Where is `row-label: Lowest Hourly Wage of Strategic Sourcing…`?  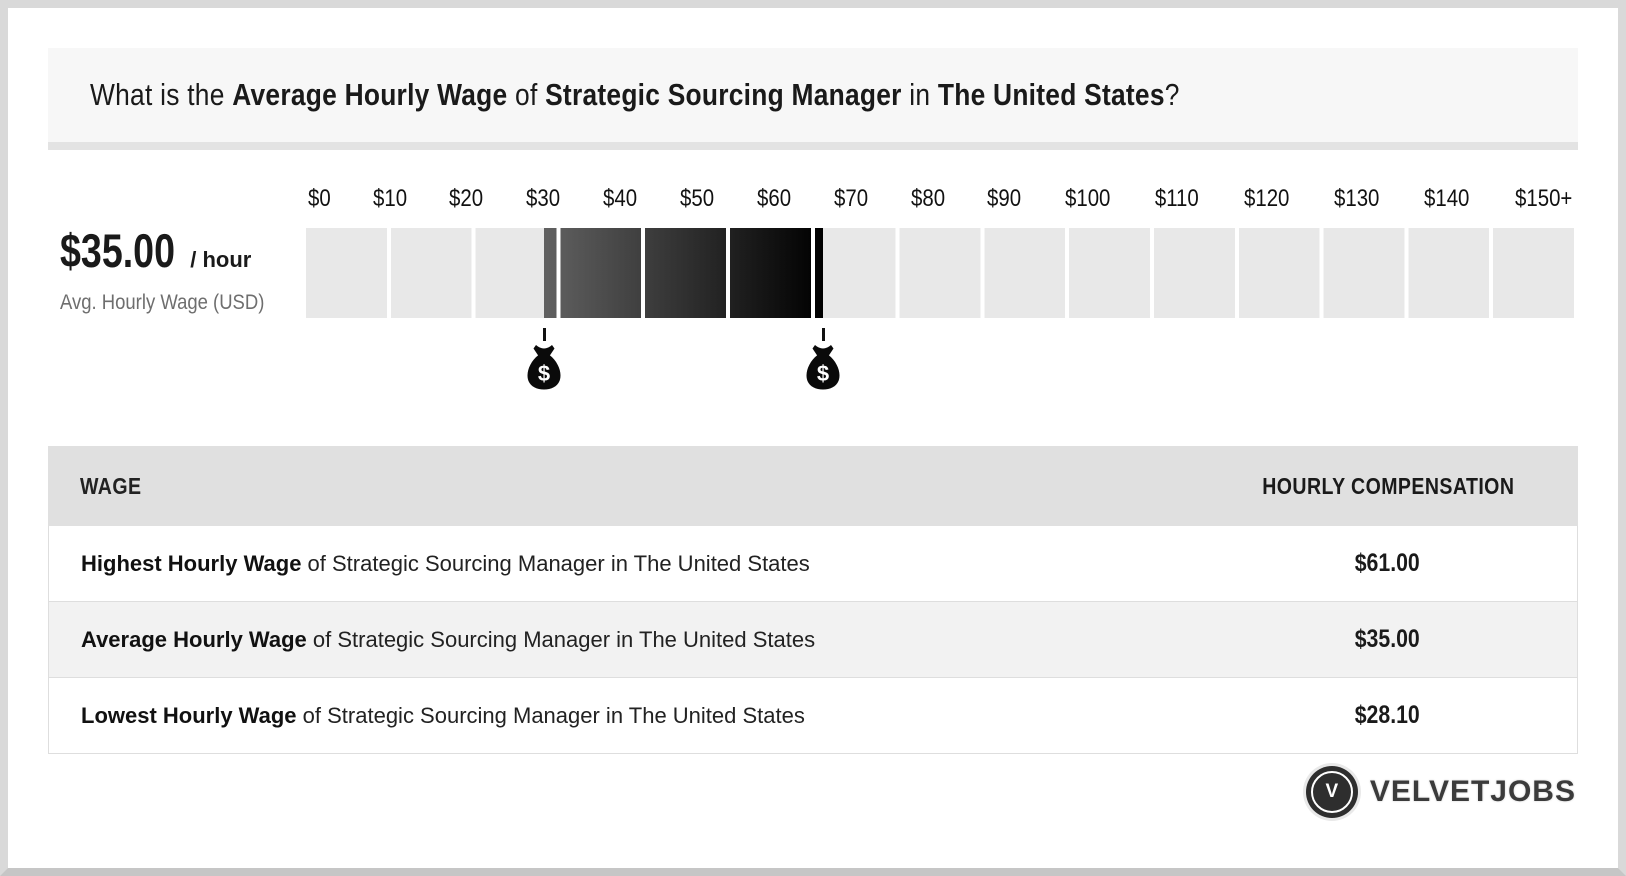
row-label: Lowest Hourly Wage of Strategic Sourcing… is located at coordinates (443, 715).